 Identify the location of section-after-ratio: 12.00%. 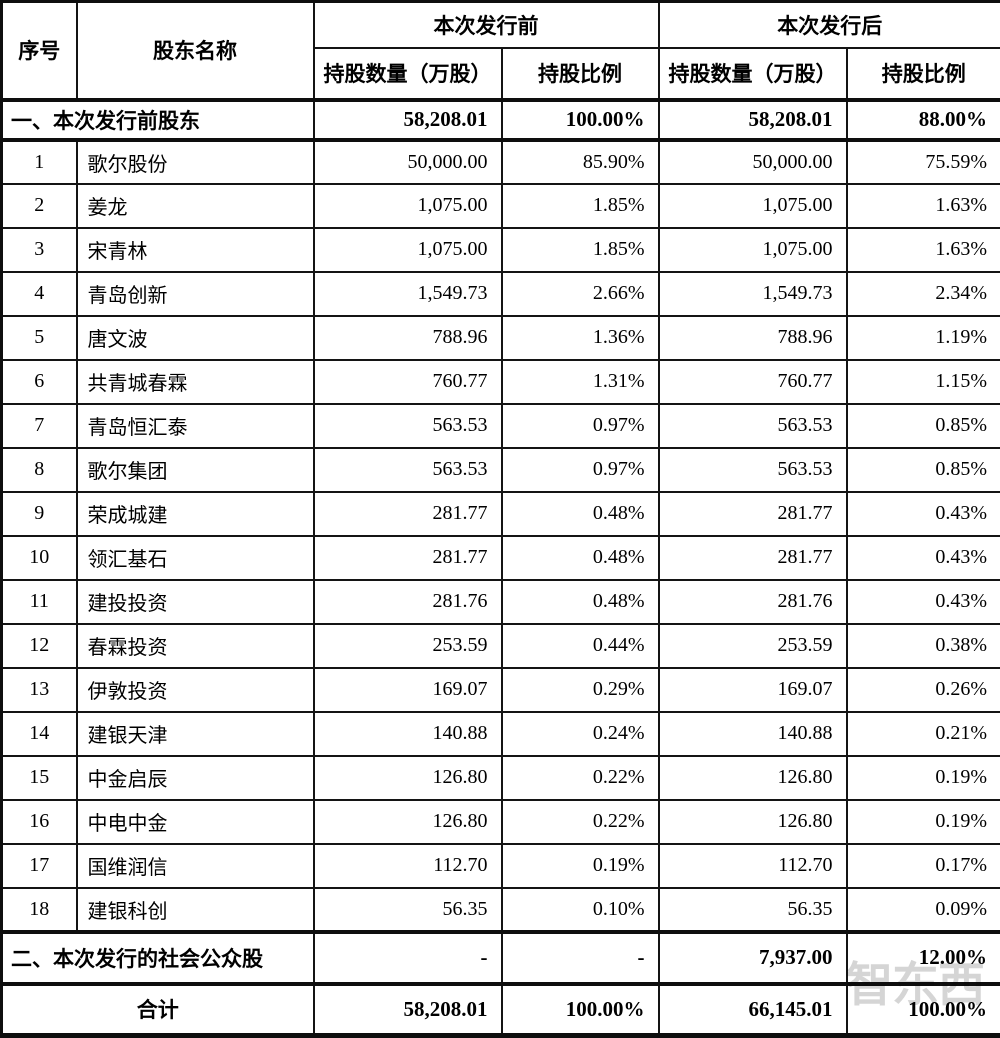
(922, 957).